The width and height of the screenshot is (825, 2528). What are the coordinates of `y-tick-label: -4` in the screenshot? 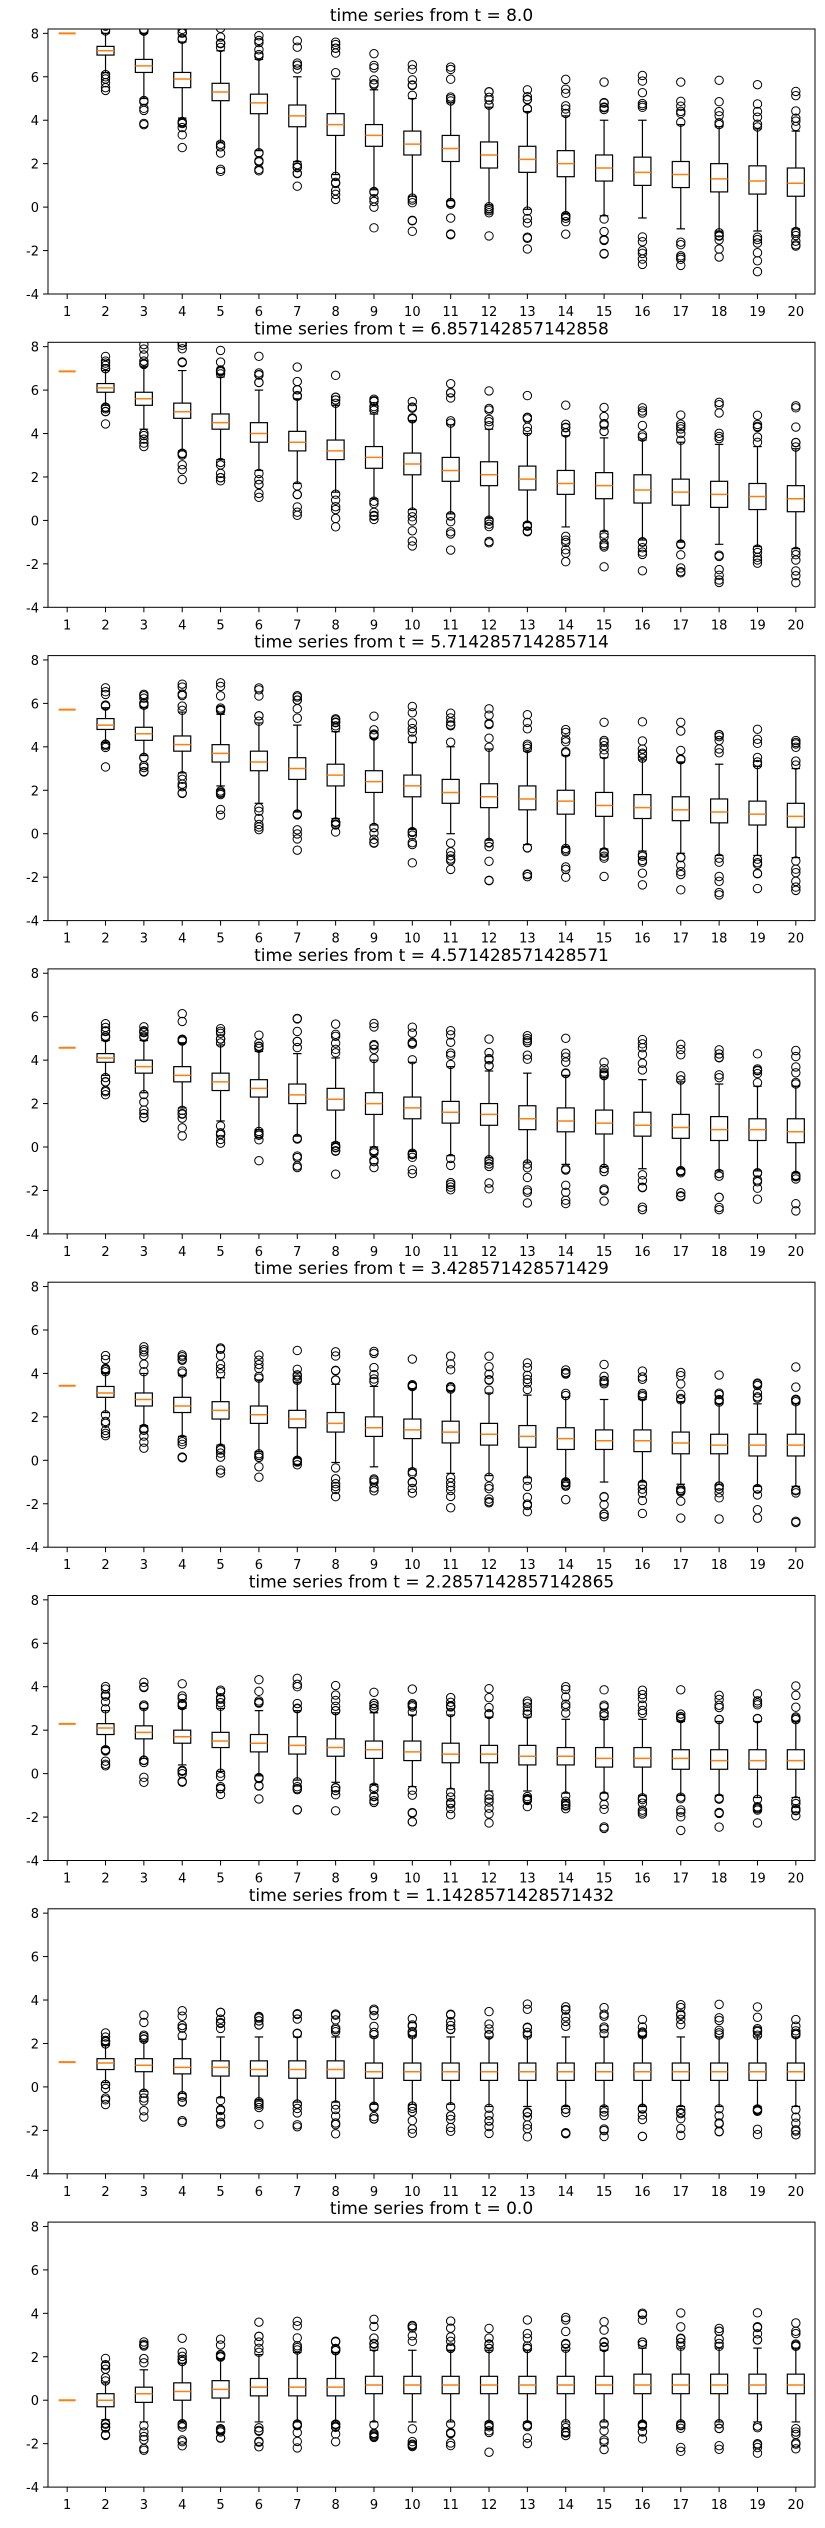 It's located at (32, 2175).